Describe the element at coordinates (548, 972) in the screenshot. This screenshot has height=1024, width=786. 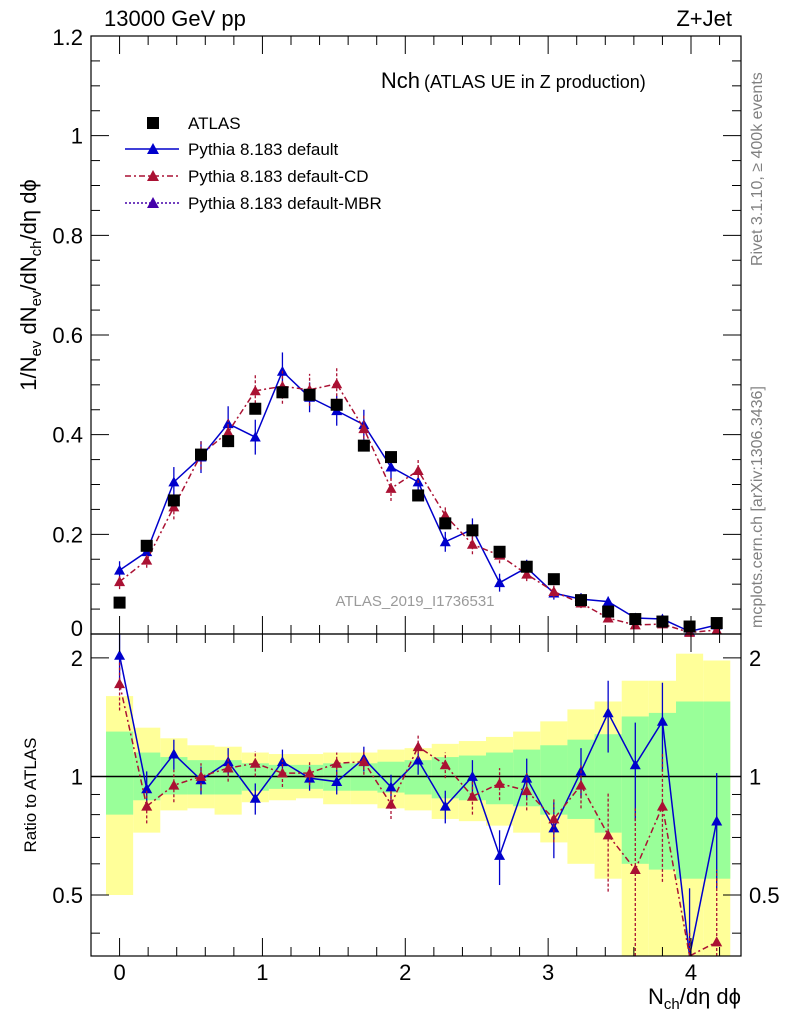
I see `x-tick-label: 3` at that location.